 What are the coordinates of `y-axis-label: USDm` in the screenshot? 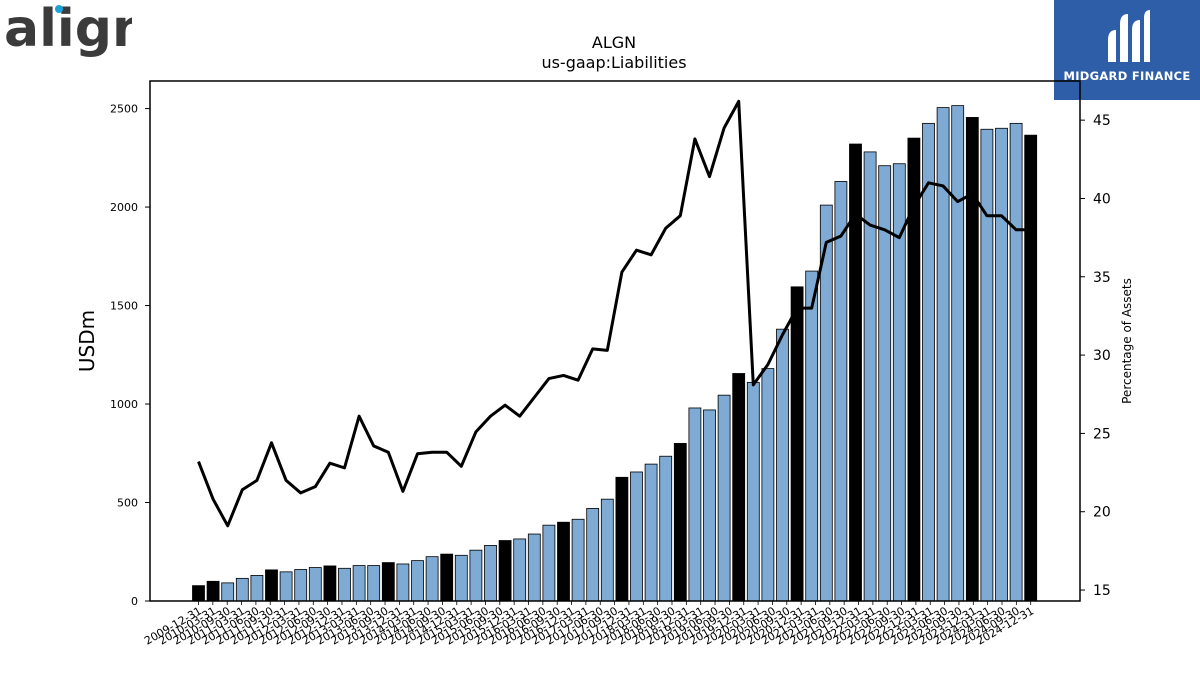 It's located at (87, 341).